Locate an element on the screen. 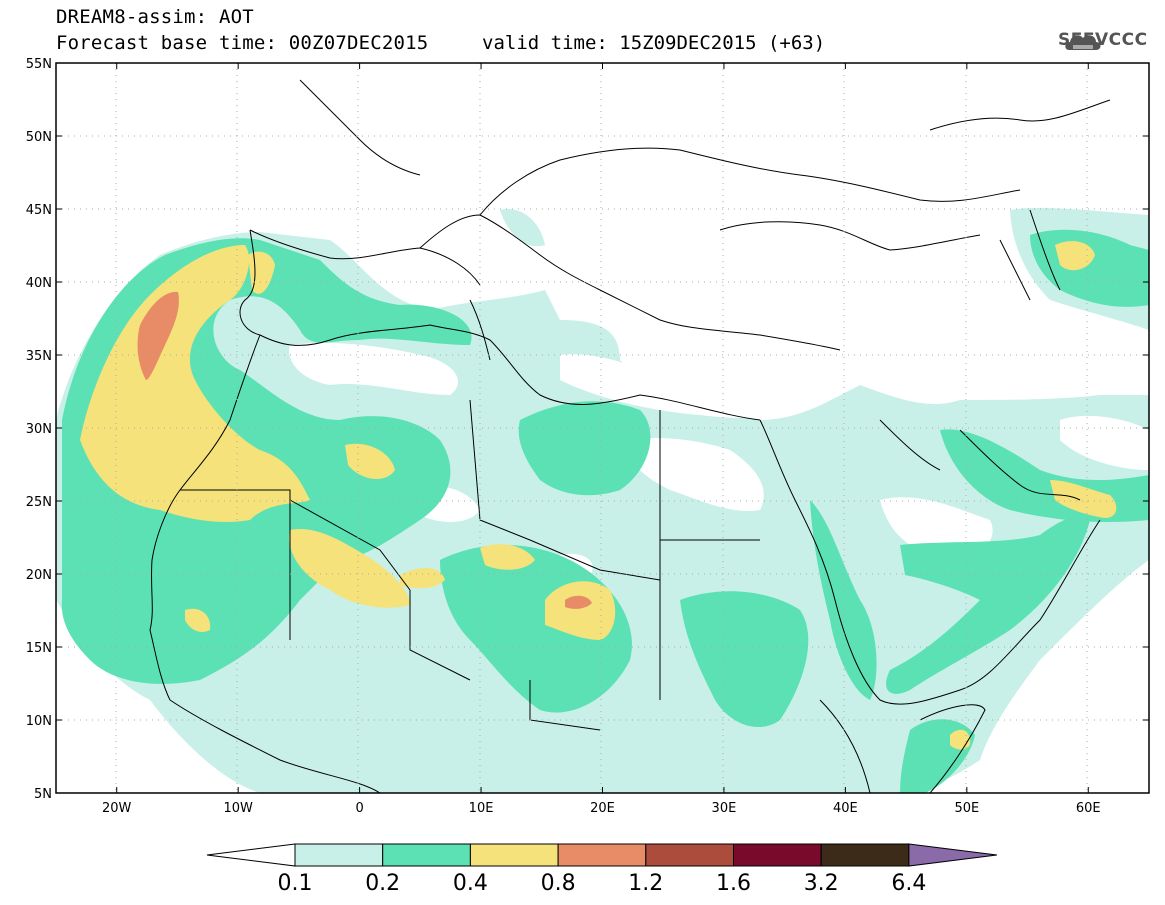  forecast-base-time: Forecast base time: 00Z07DEC2015 is located at coordinates (242, 43).